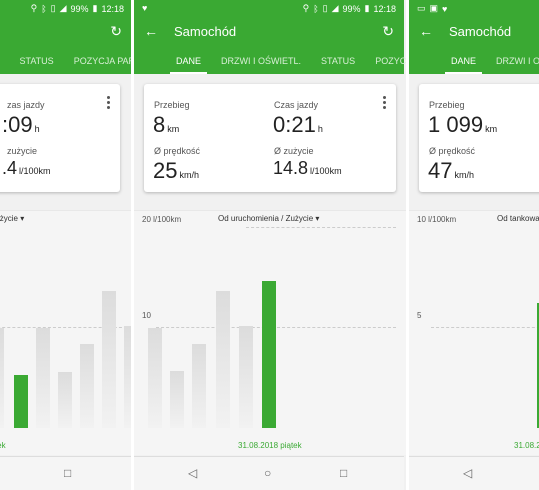  What do you see at coordinates (66, 32) in the screenshot?
I see `app-bar: ↻` at bounding box center [66, 32].